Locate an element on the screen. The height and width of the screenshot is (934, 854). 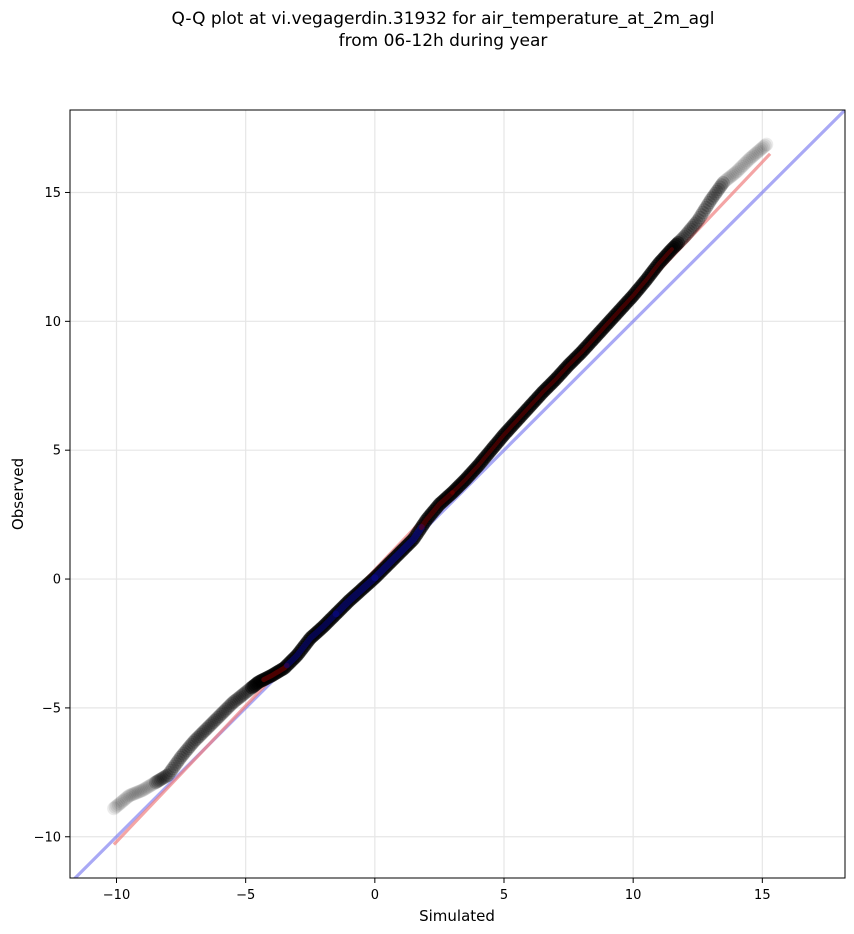
y-tick-label: 10 is located at coordinates (52, 322).